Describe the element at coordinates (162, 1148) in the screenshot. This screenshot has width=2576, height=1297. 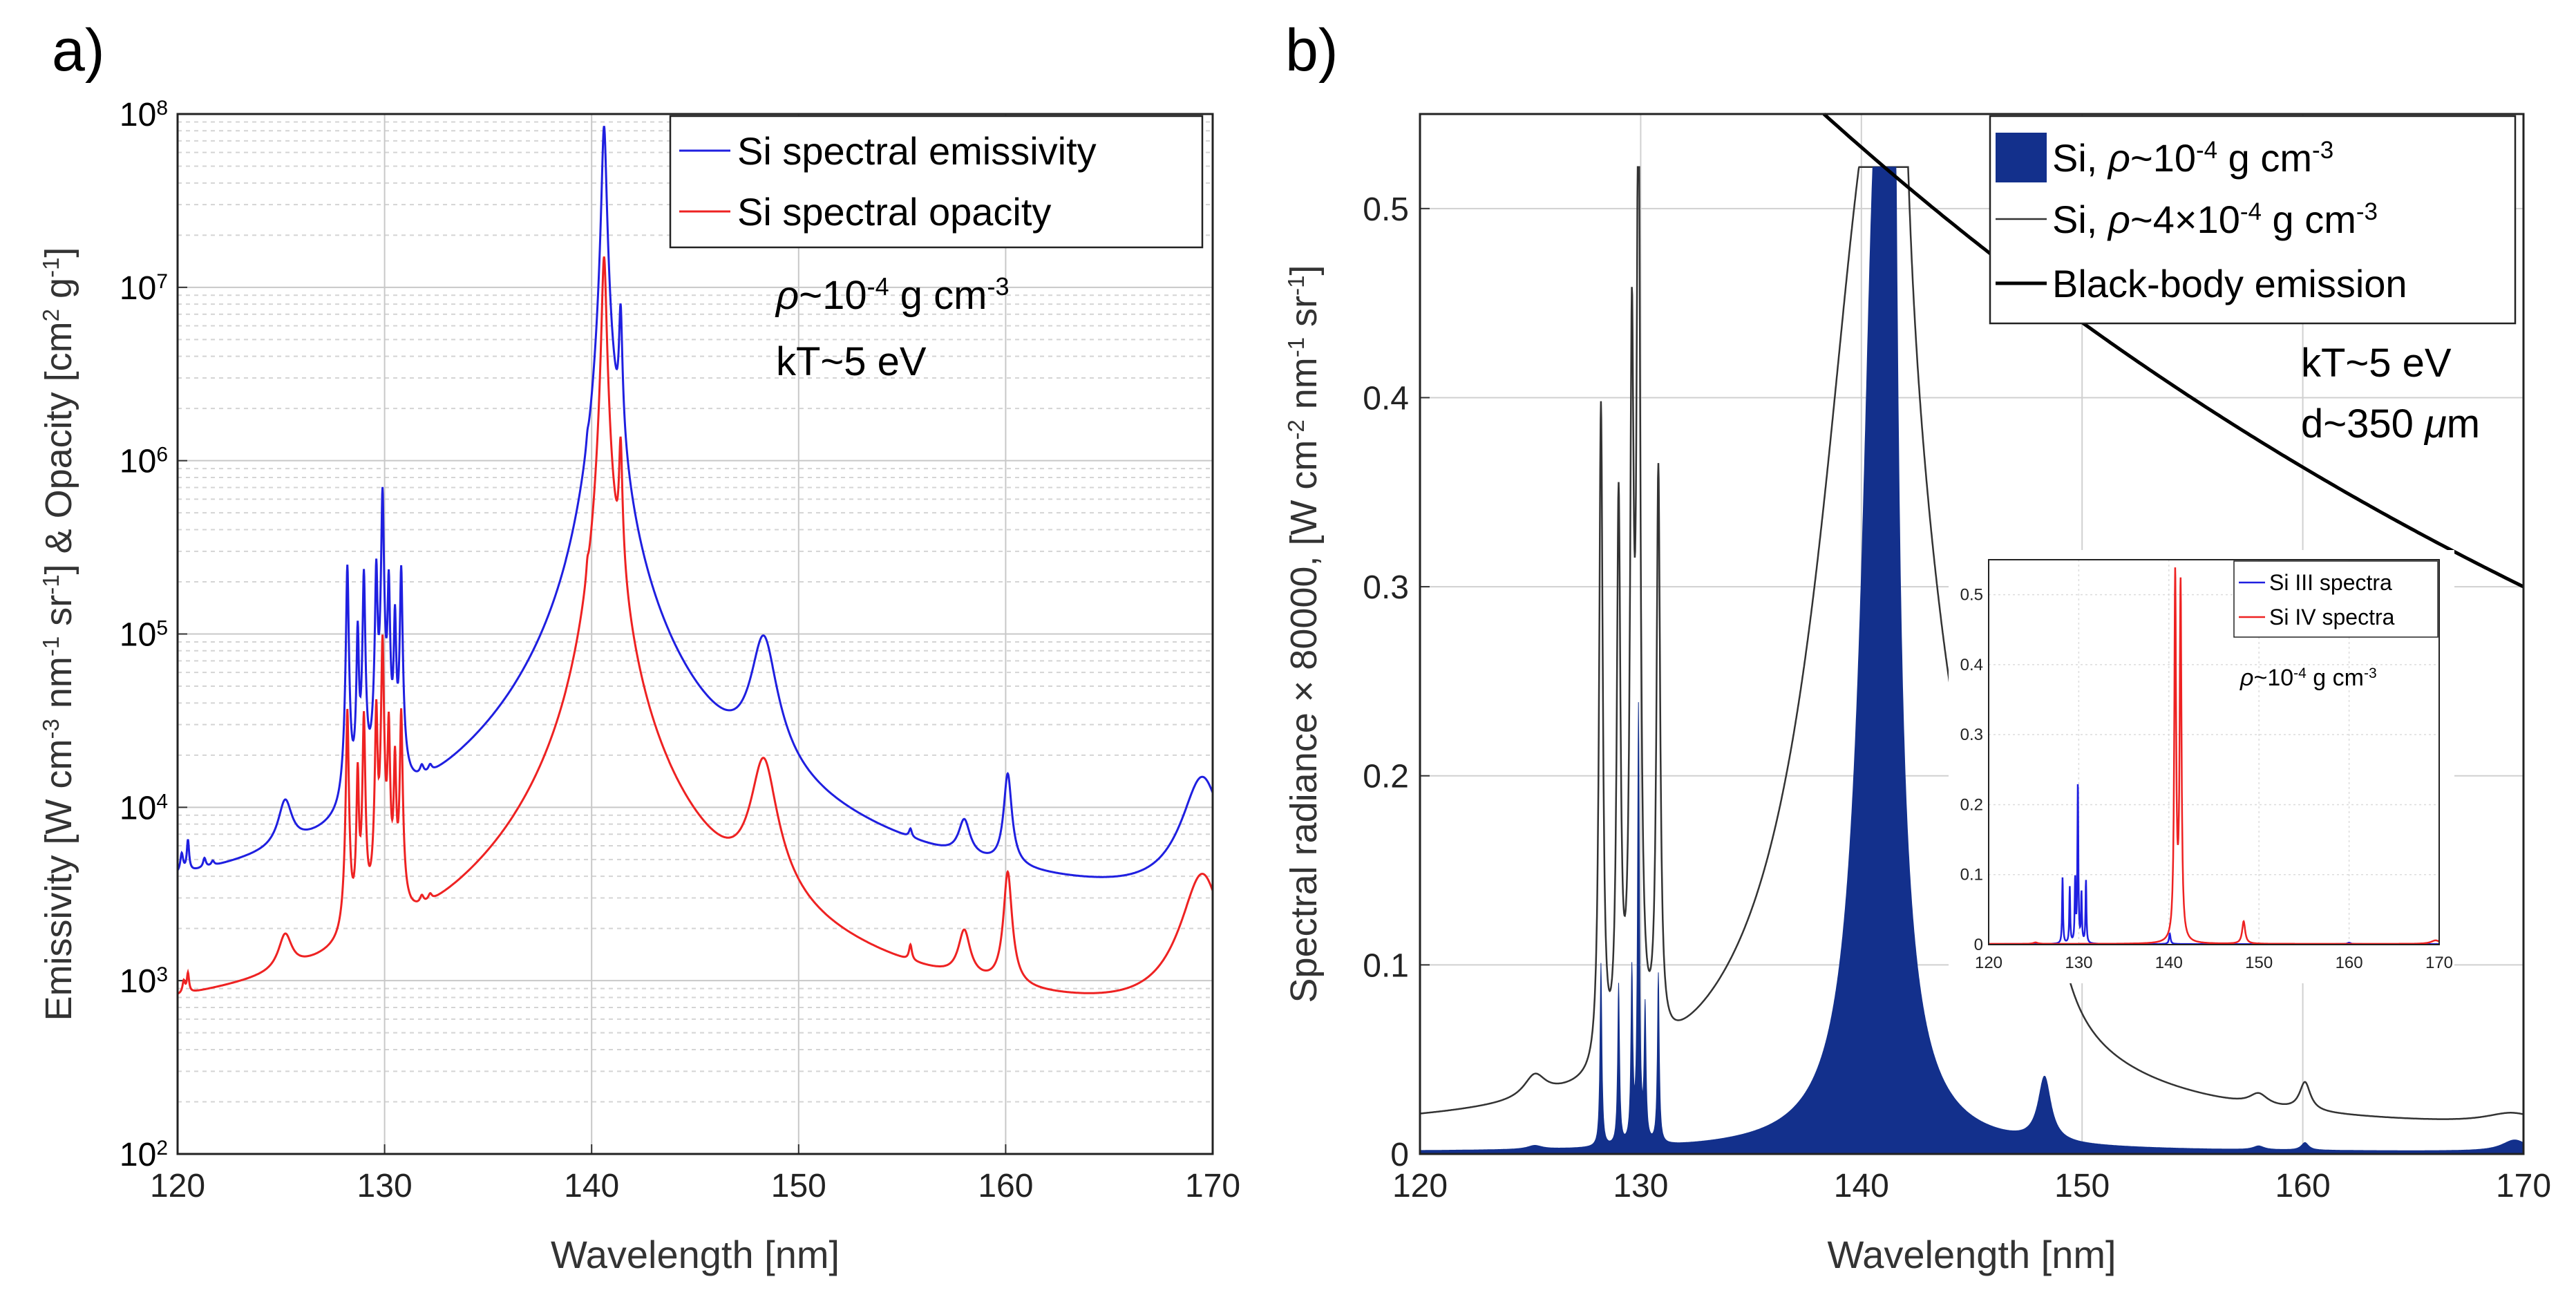
I see `panel-a-y-tick-label-part: 2` at that location.